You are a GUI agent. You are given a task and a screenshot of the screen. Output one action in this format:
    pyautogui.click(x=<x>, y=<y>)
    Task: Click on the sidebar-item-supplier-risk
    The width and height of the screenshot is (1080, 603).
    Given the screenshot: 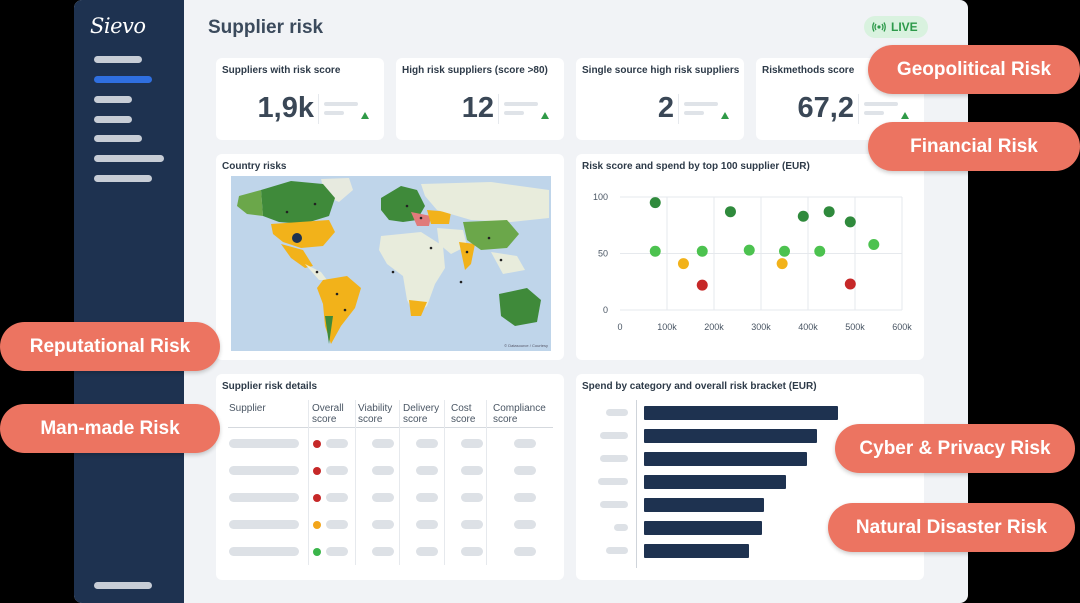 What is the action you would take?
    pyautogui.click(x=123, y=79)
    